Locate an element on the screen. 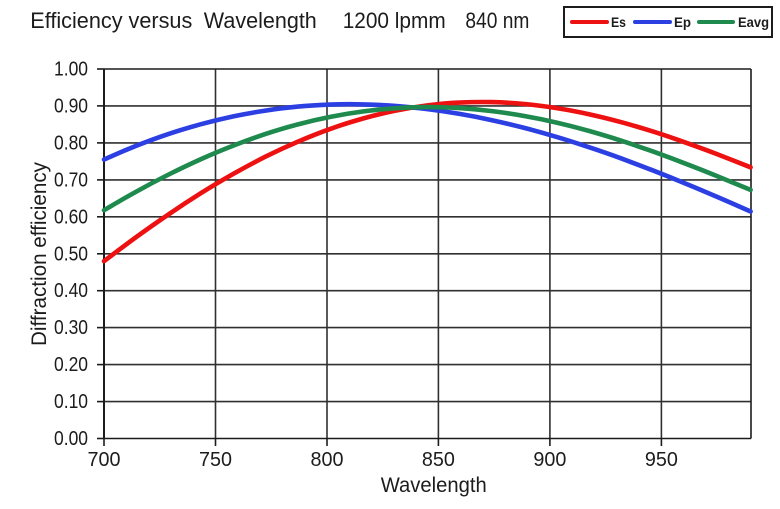 Image resolution: width=780 pixels, height=509 pixels. svg-text: 750 is located at coordinates (215, 459).